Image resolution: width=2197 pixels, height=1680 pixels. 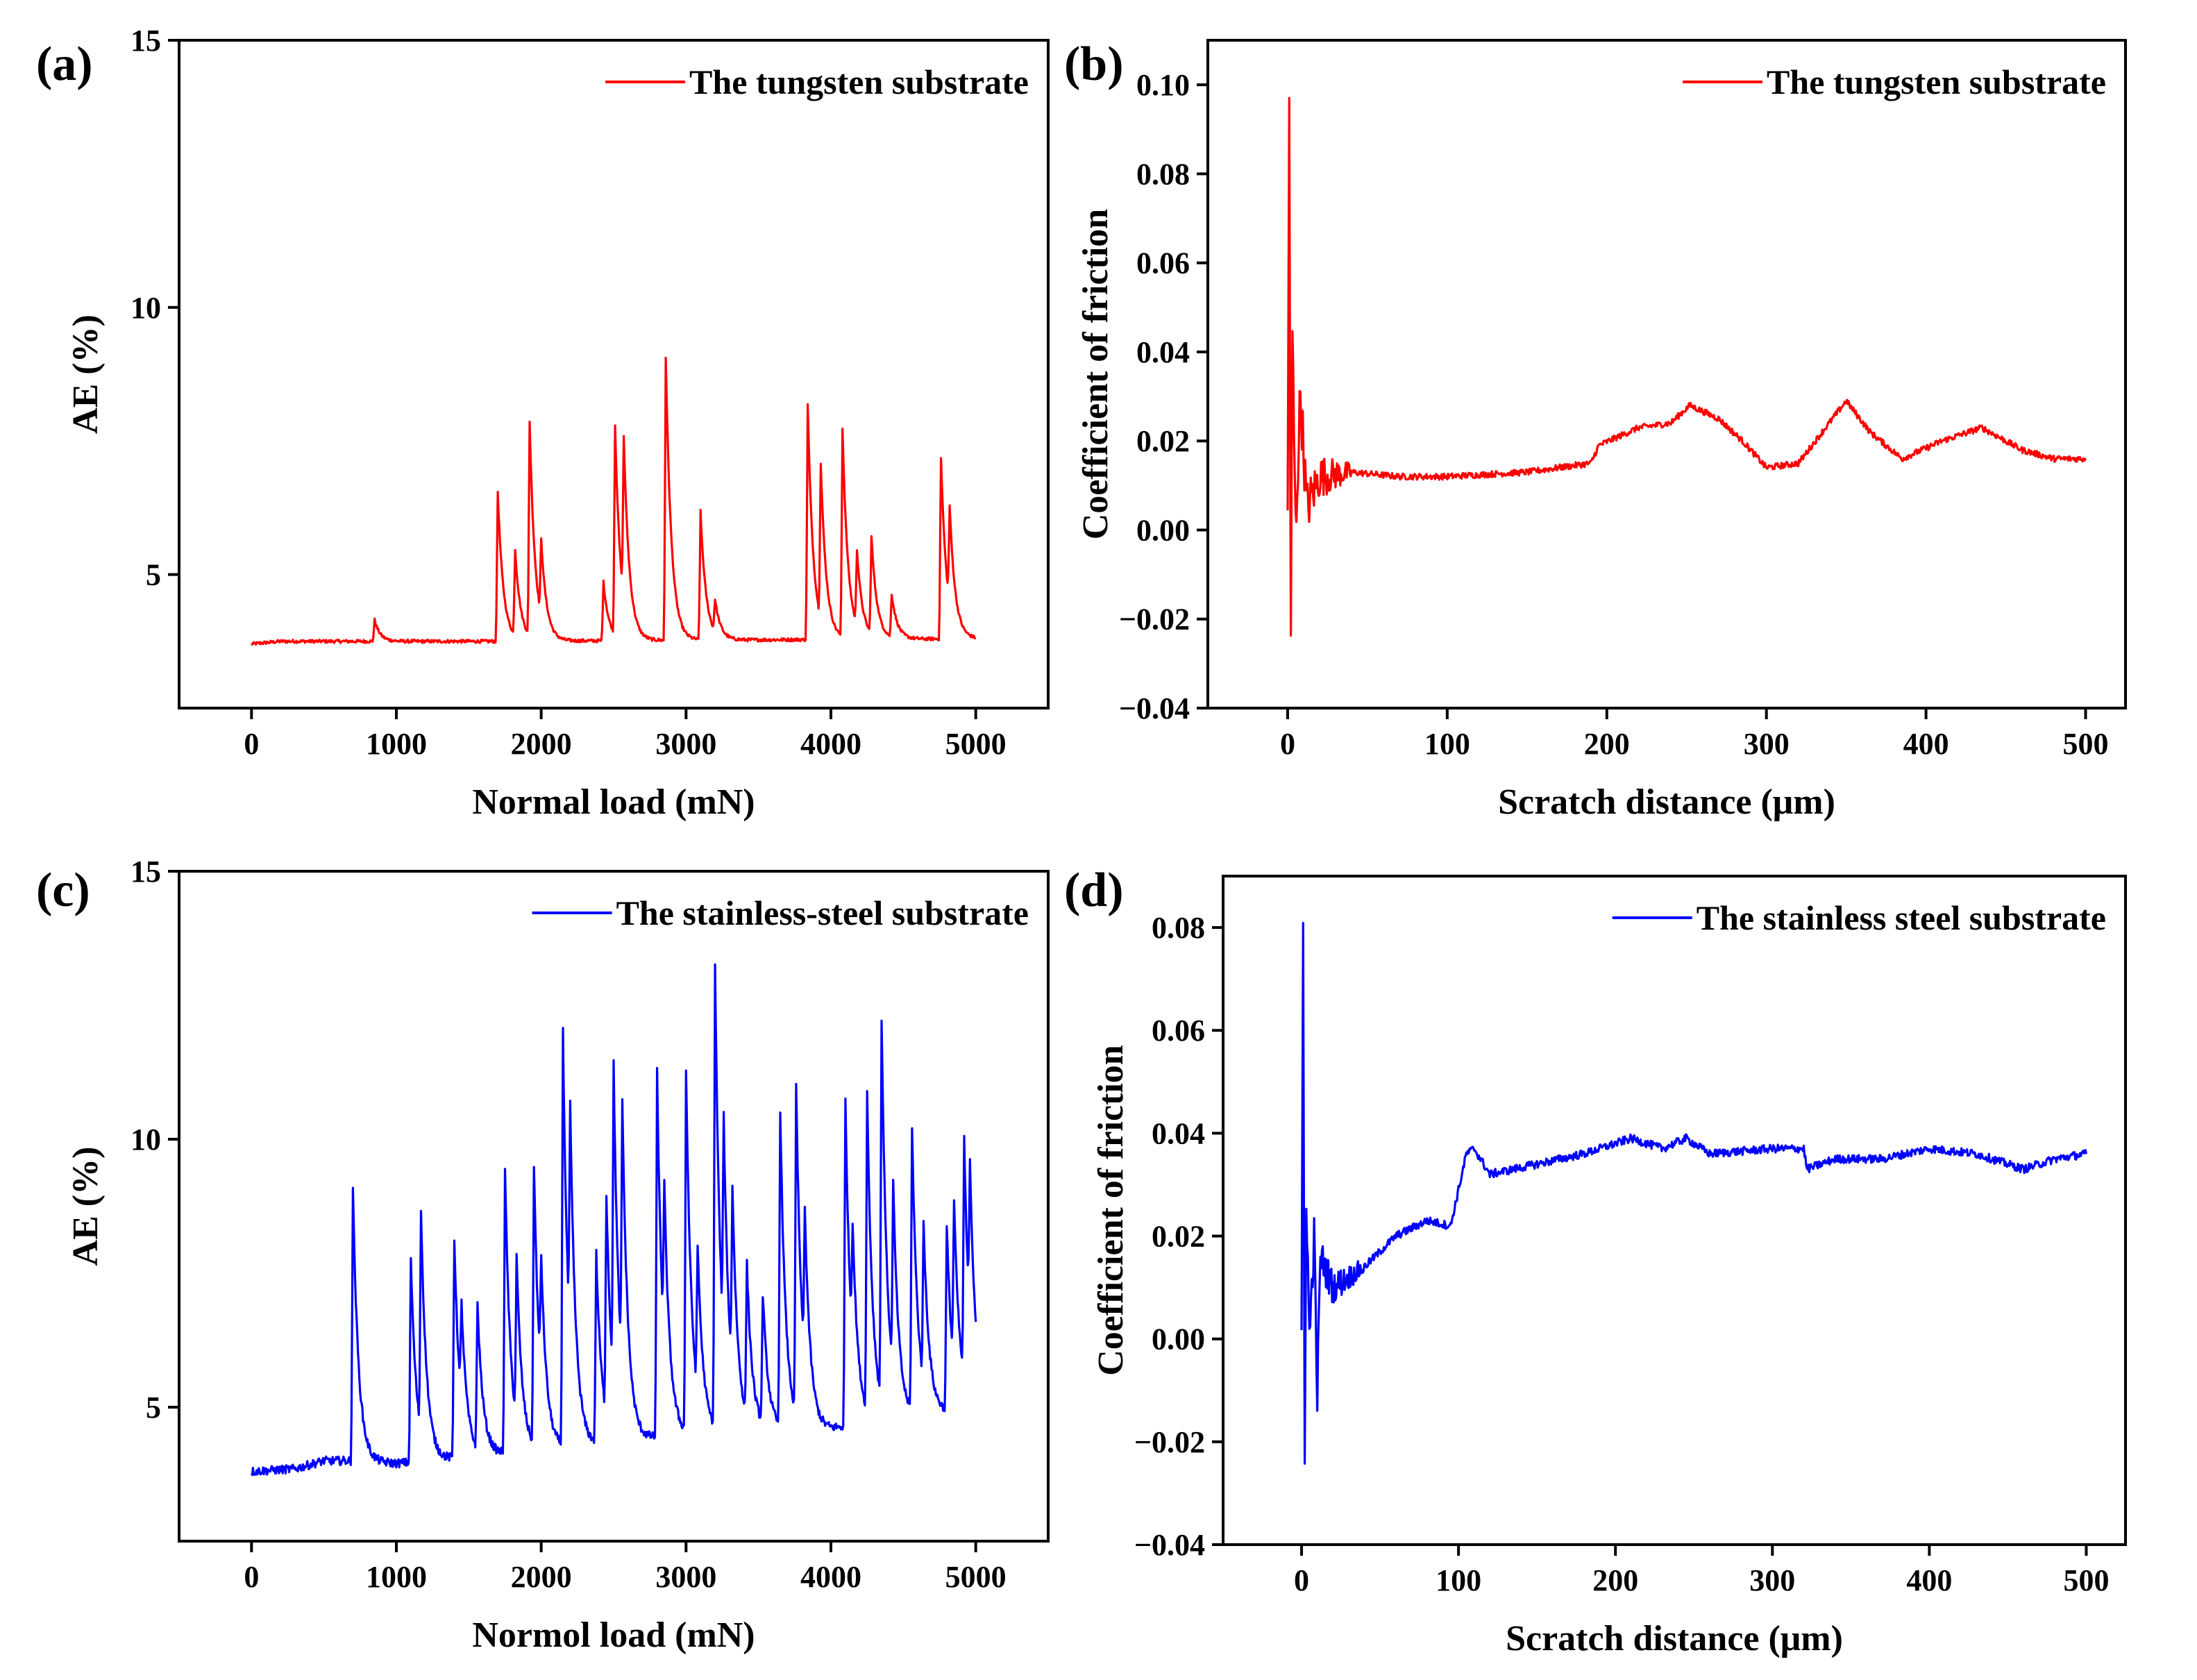 I want to click on panel-label: (d), so click(x=1094, y=891).